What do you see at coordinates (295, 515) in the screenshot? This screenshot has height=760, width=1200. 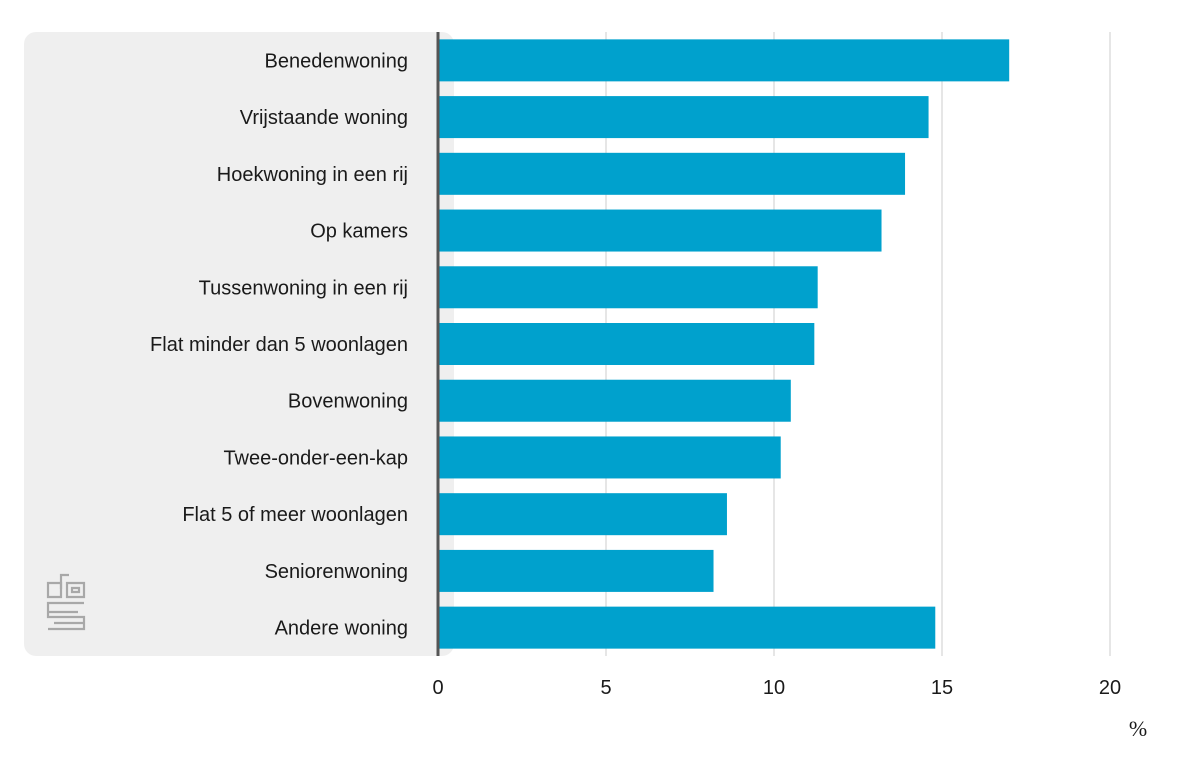 I see `category-label: Flat 5 of meer woonlagen` at bounding box center [295, 515].